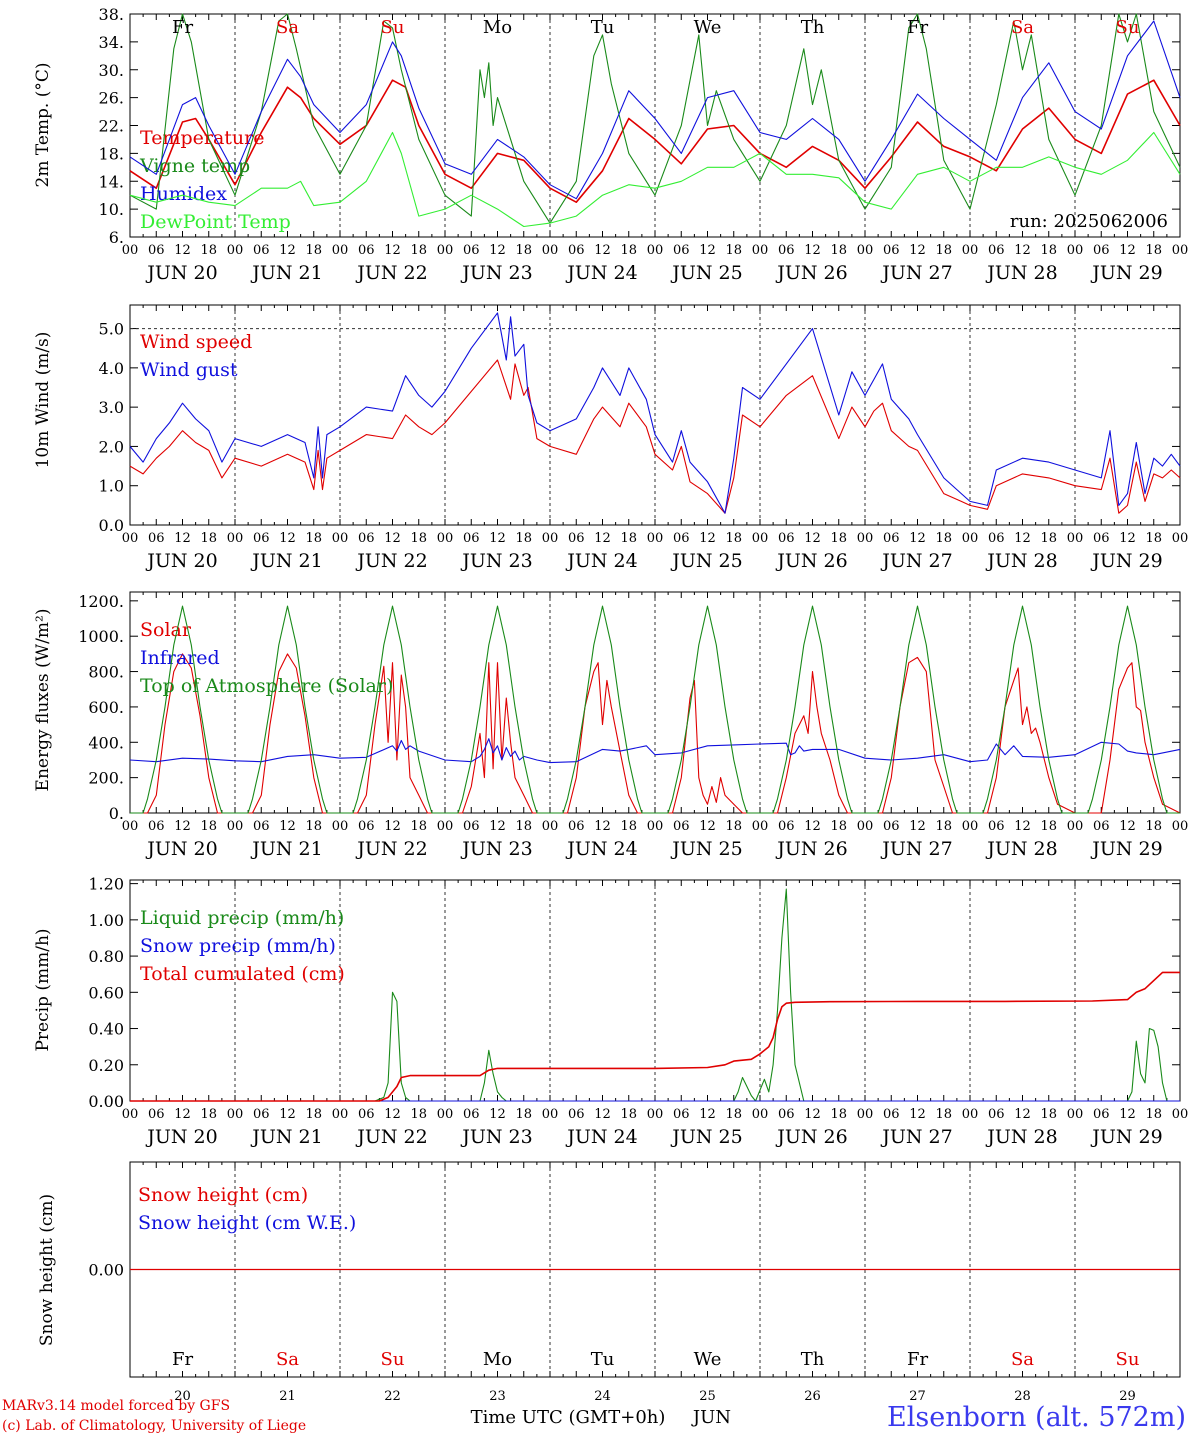 Image resolution: width=1194 pixels, height=1440 pixels. What do you see at coordinates (711, 1417) in the screenshot?
I see `month-label: JUN` at bounding box center [711, 1417].